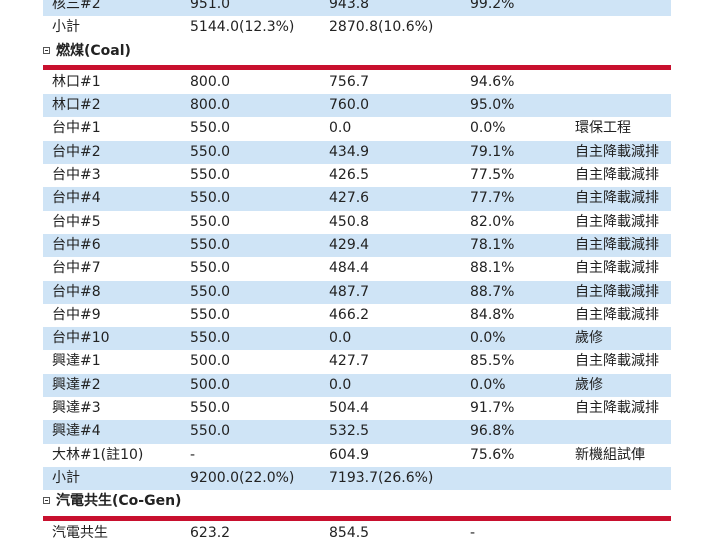 The width and height of the screenshot is (720, 540). What do you see at coordinates (492, 431) in the screenshot?
I see `utilization-cell: 96.8%` at bounding box center [492, 431].